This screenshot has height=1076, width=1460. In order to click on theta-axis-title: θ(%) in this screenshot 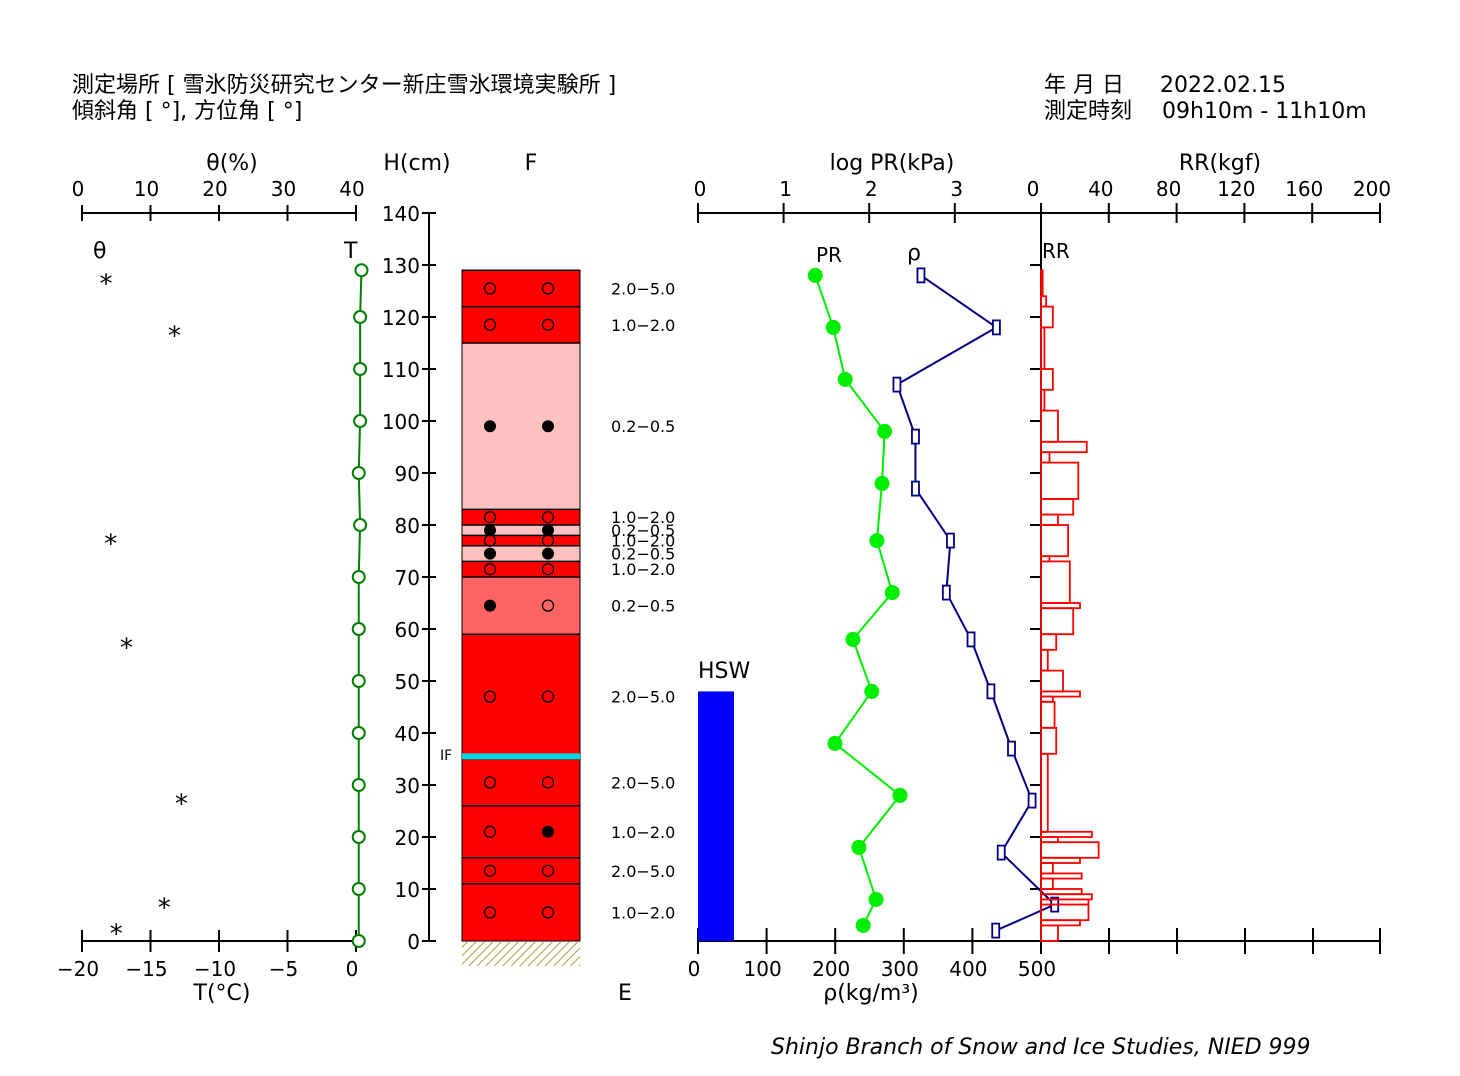, I will do `click(232, 163)`.